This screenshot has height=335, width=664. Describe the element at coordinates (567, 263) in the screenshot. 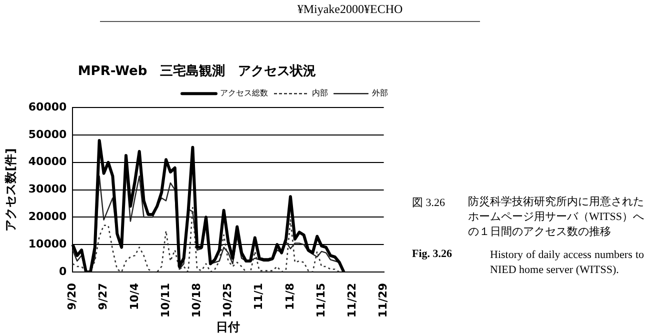

I see `text: History of daily access numbers to NIED home server (WITSS).` at that location.